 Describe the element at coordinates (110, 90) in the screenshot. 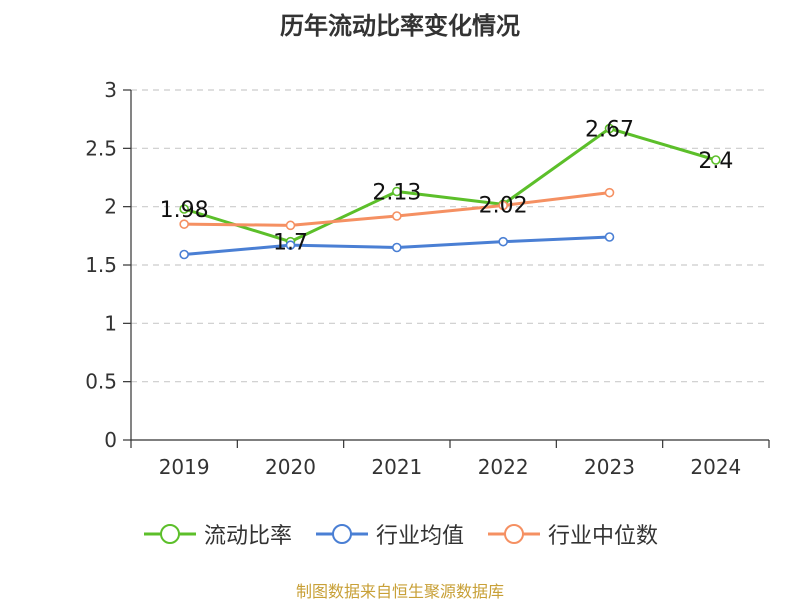

I see `y-tick-label: 3` at that location.